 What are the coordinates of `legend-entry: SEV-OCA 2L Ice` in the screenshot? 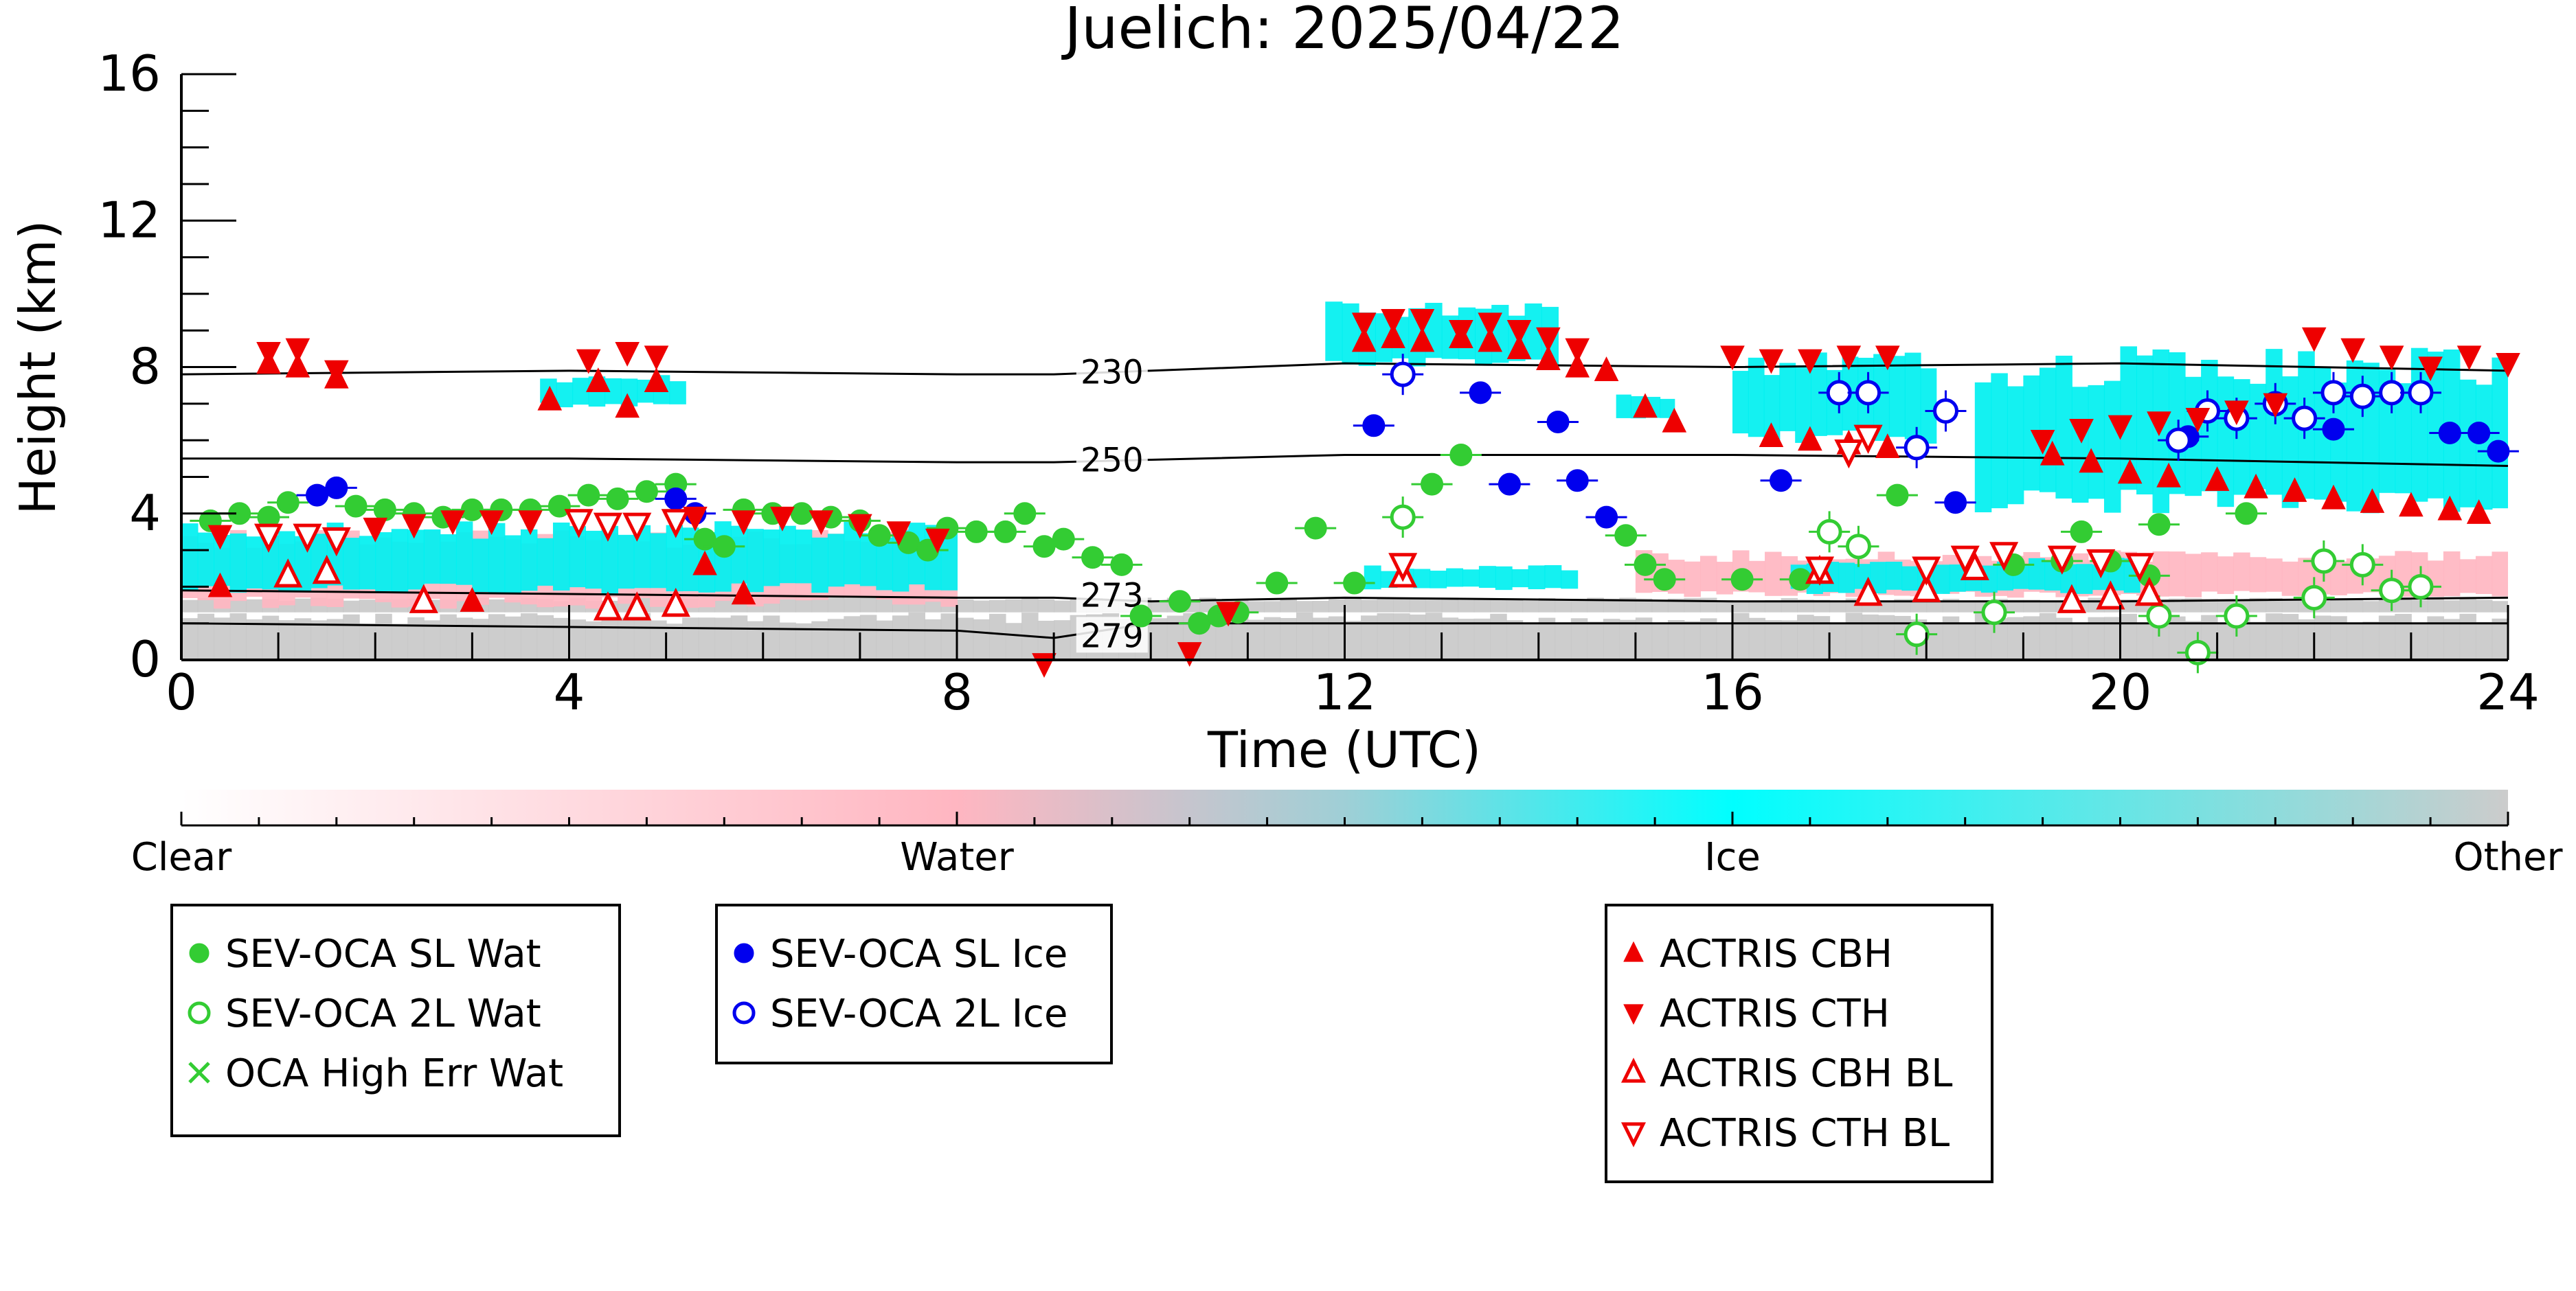 It's located at (899, 1014).